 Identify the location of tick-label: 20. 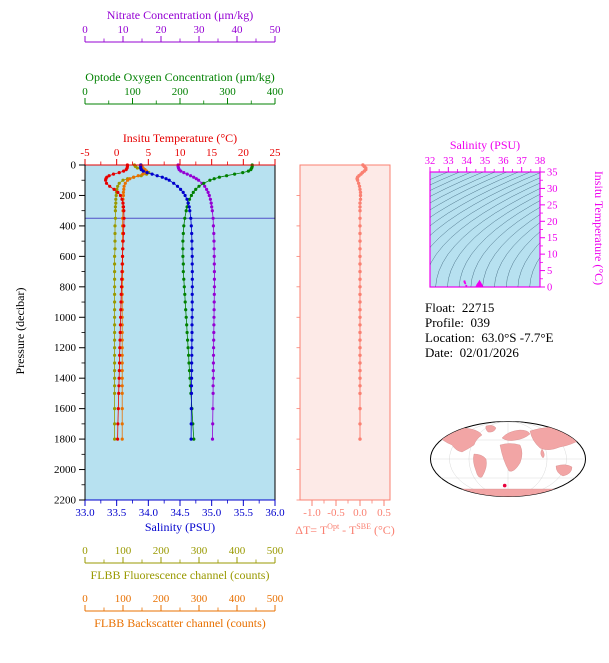
(244, 153).